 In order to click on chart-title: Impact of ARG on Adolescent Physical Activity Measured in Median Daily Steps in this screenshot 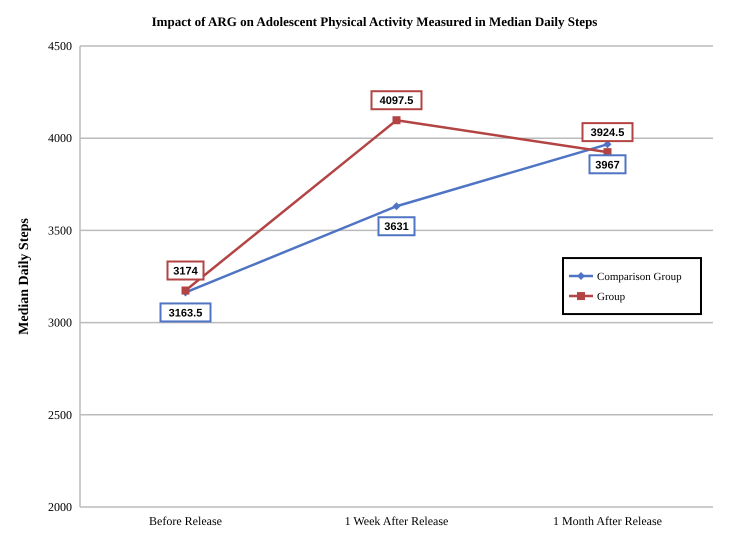, I will do `click(375, 21)`.